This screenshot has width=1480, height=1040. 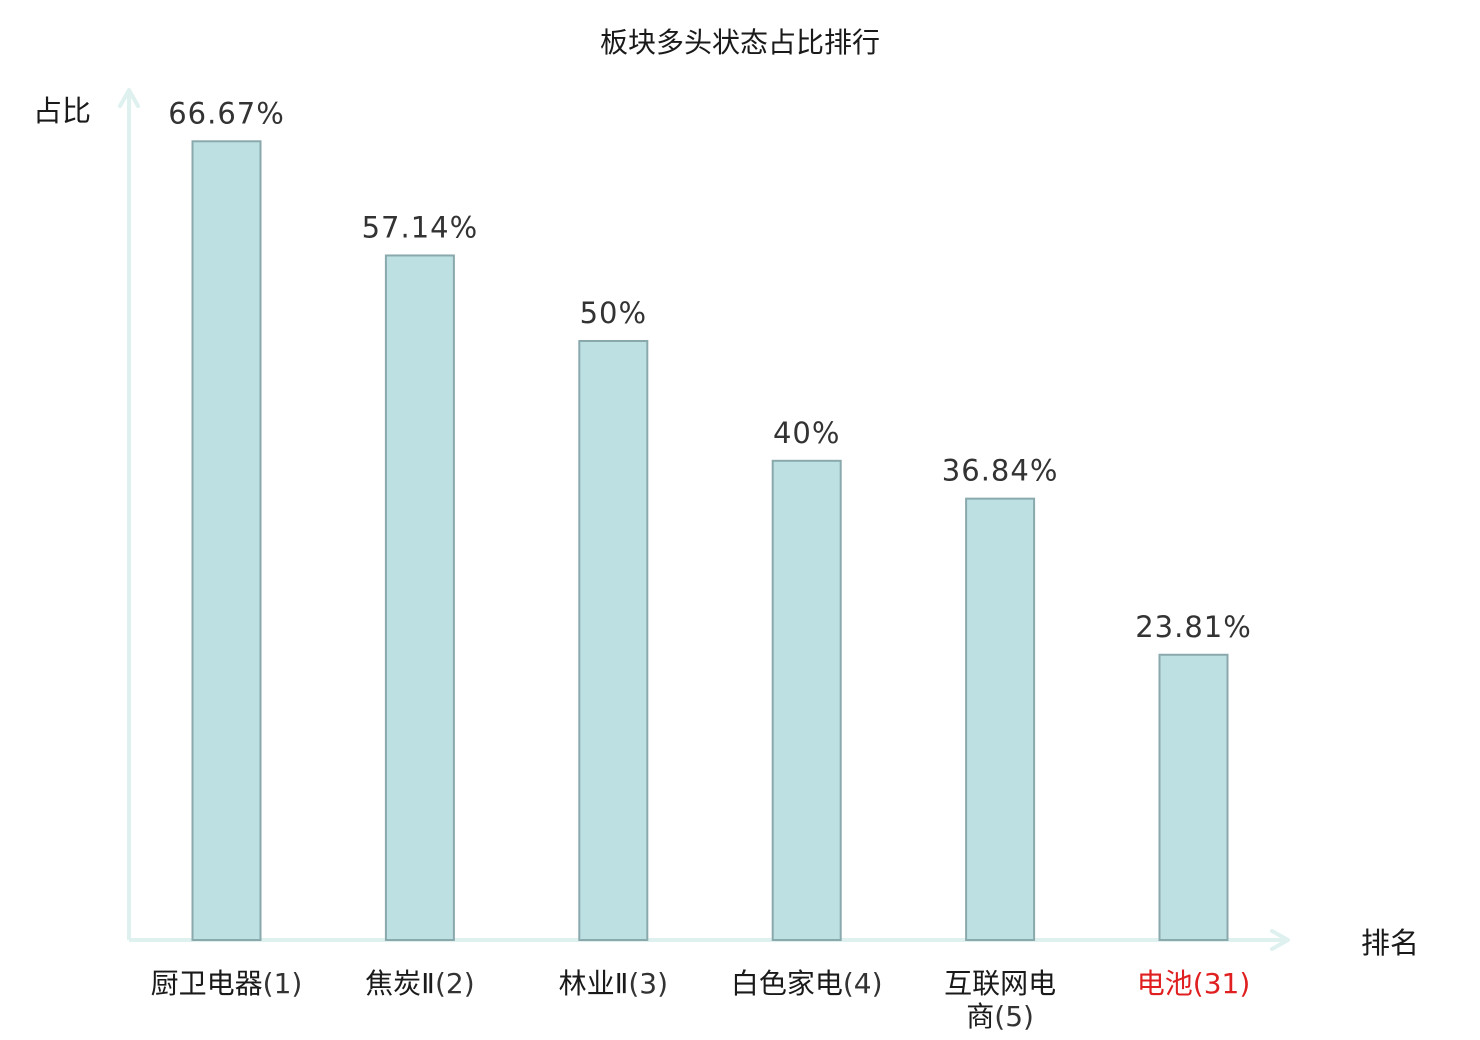 I want to click on category-label: 厨卫电器(1), so click(x=227, y=983).